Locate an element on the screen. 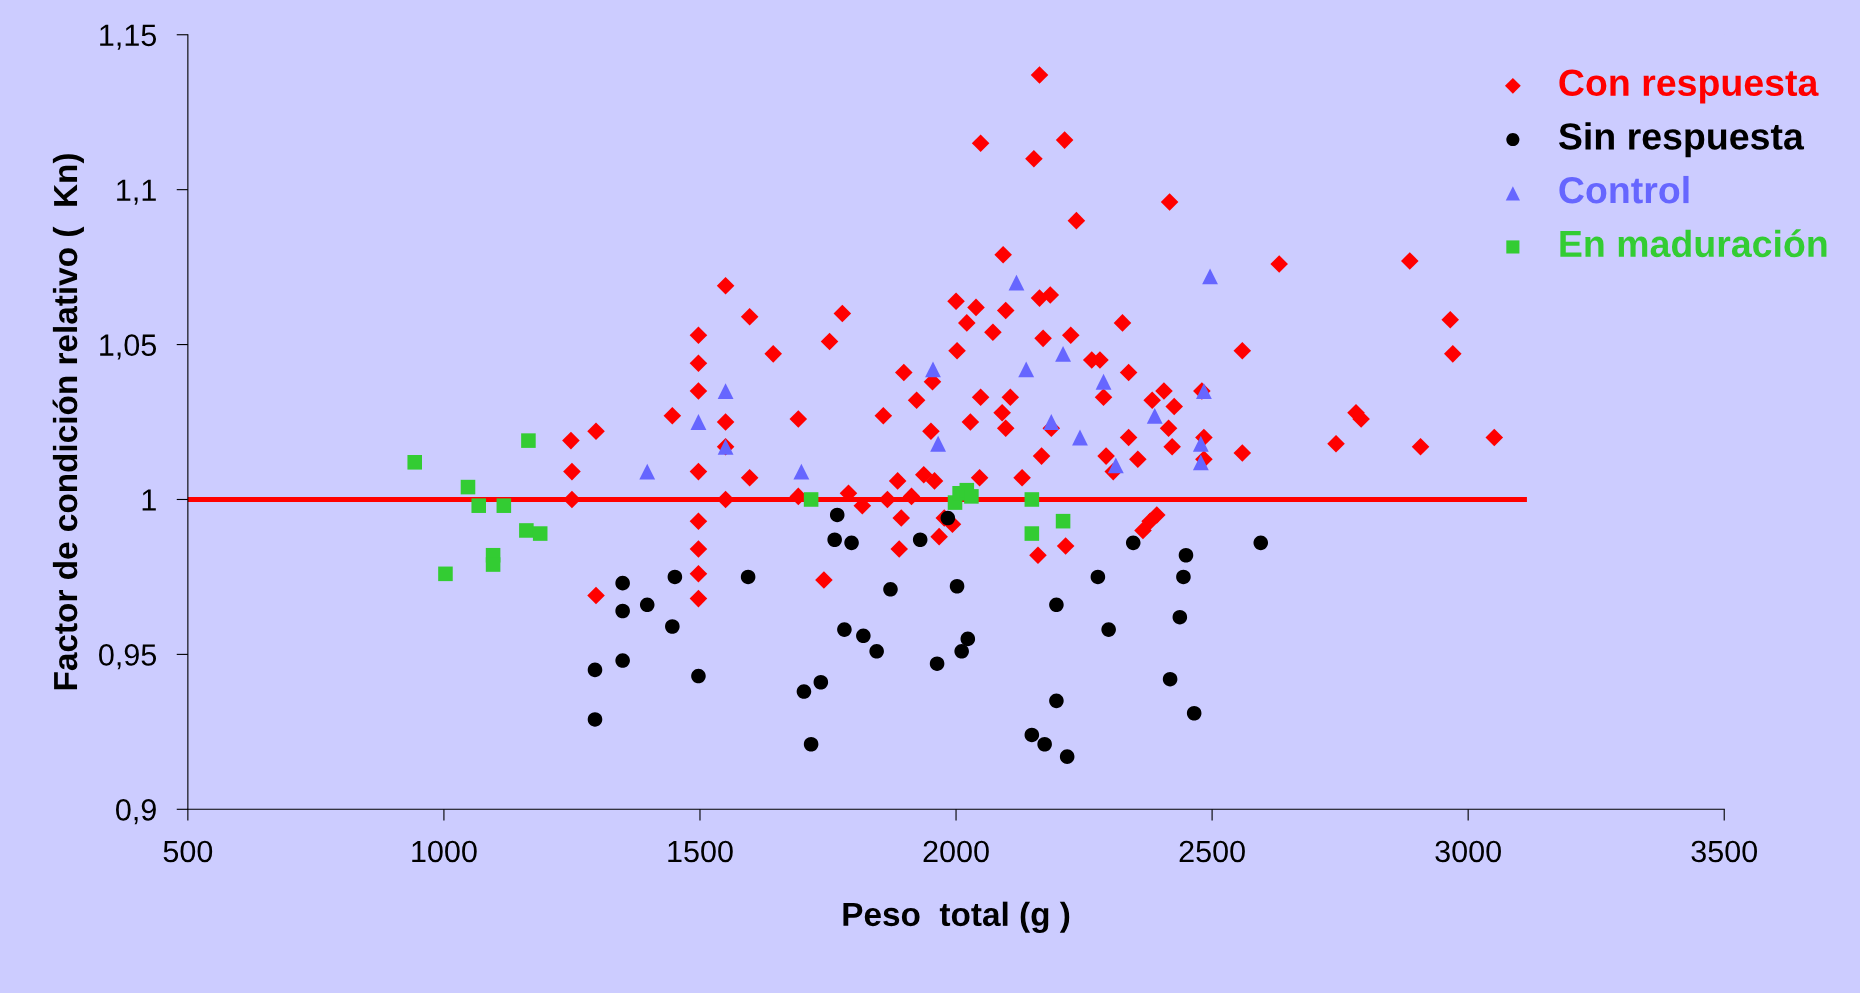 The image size is (1860, 993). y-tick-label: 1,1 is located at coordinates (136, 192).